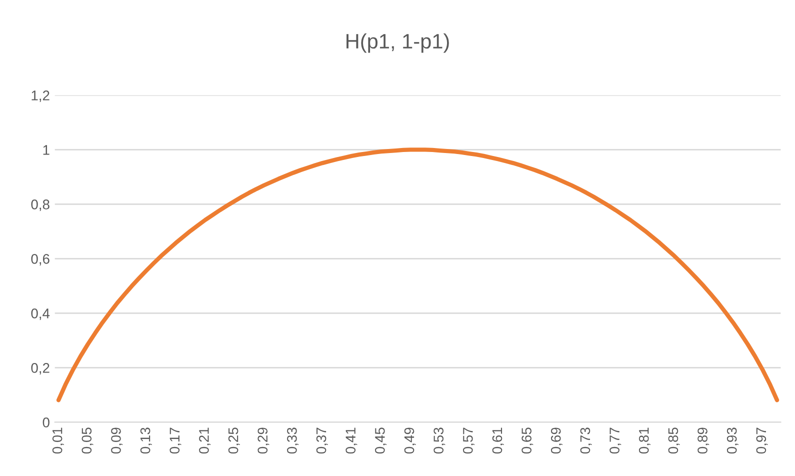 This screenshot has width=795, height=476. What do you see at coordinates (732, 441) in the screenshot?
I see `x-tick-label: 0,93` at bounding box center [732, 441].